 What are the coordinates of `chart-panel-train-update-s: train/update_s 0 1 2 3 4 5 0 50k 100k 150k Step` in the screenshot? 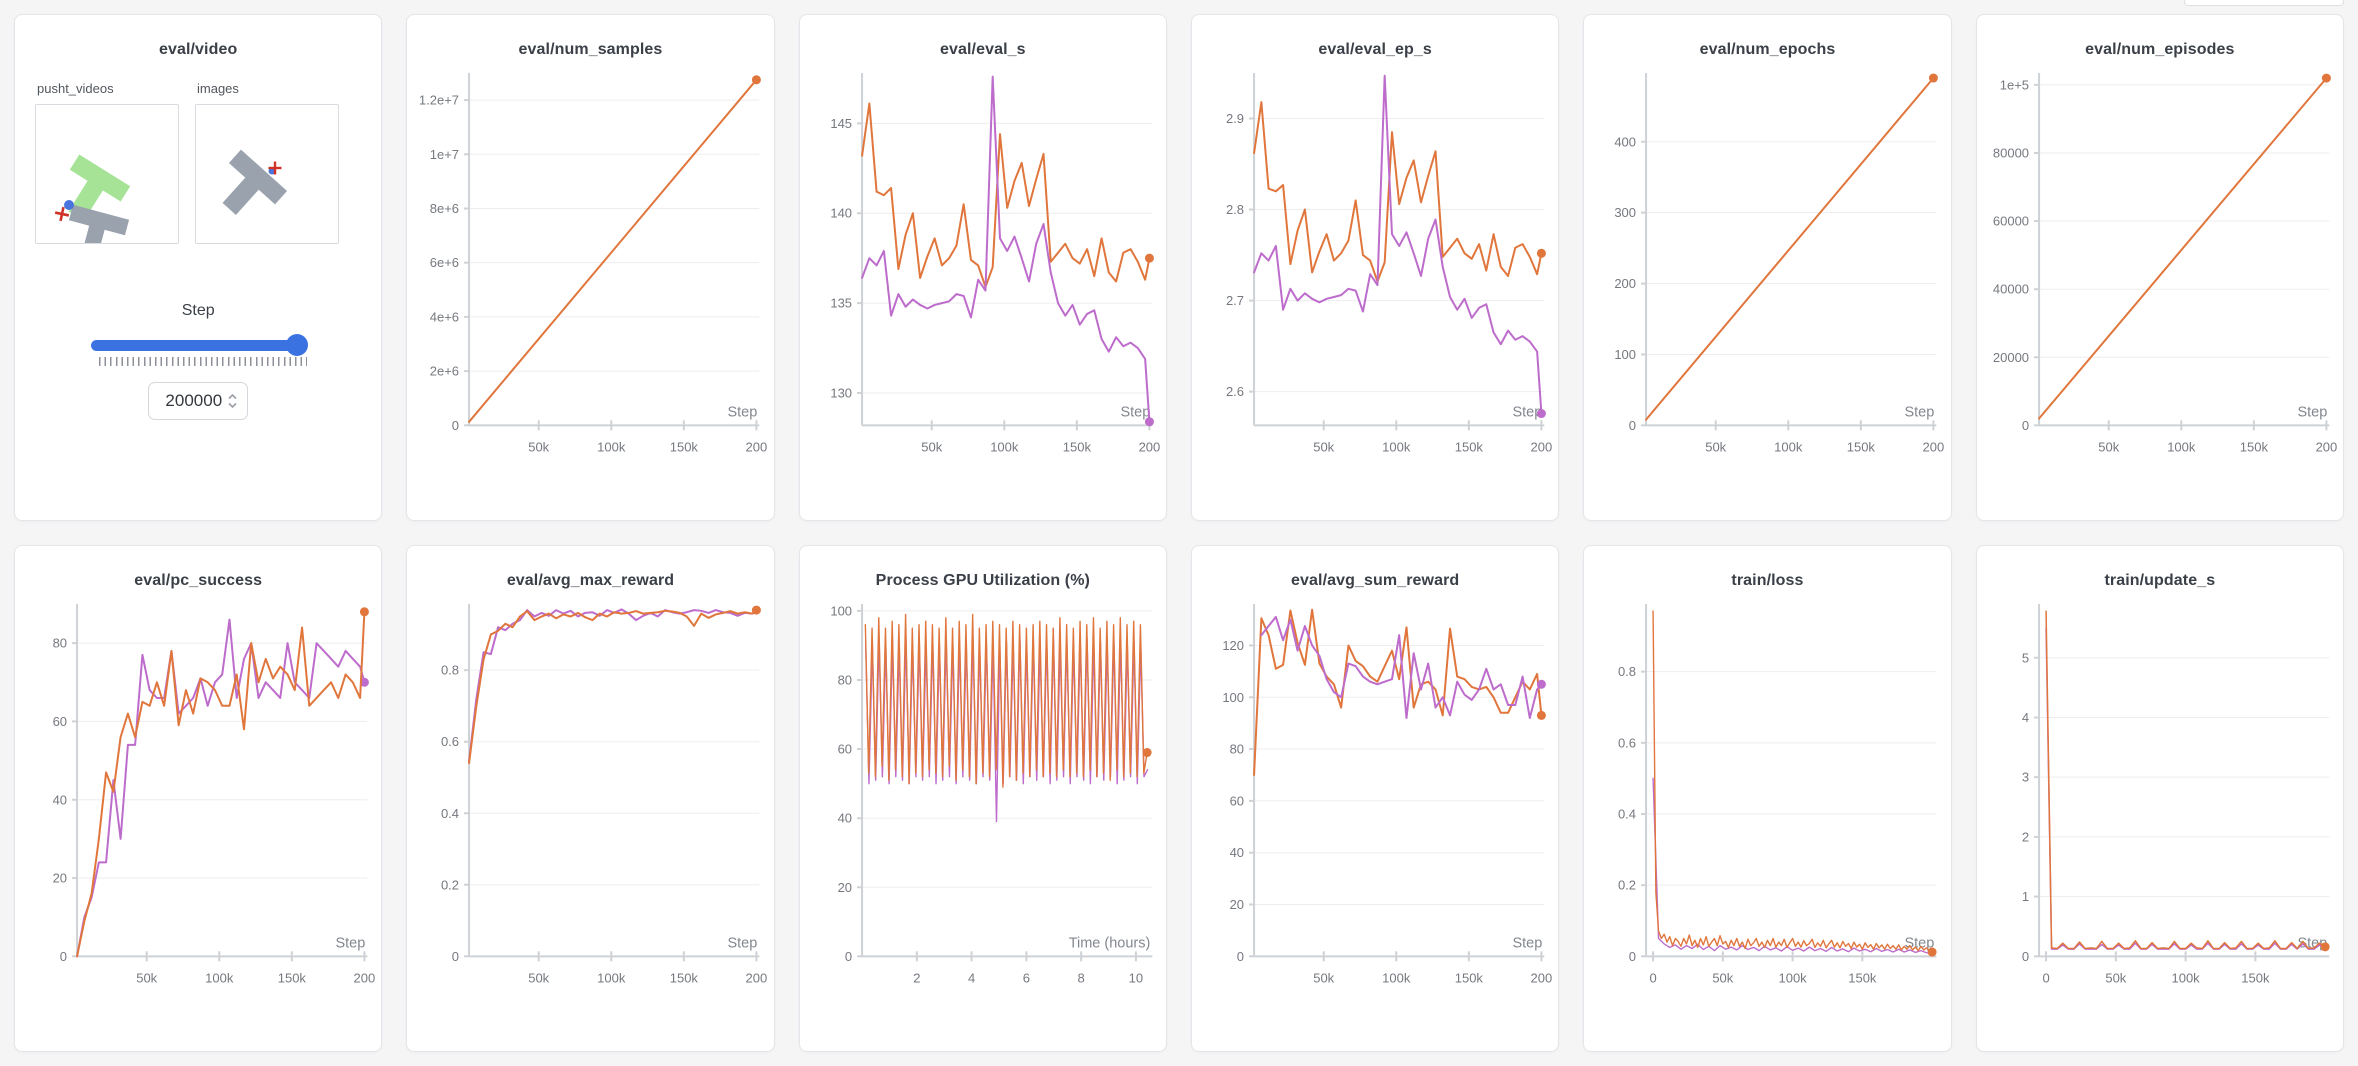 It's located at (2159, 798).